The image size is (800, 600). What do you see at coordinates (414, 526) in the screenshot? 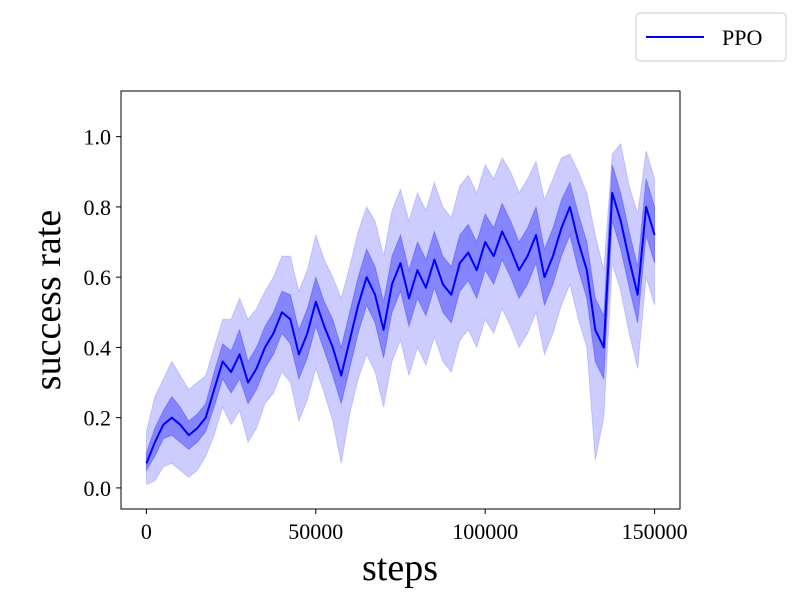
I see `x-axis-ticks: 0 50000 100000 150000` at bounding box center [414, 526].